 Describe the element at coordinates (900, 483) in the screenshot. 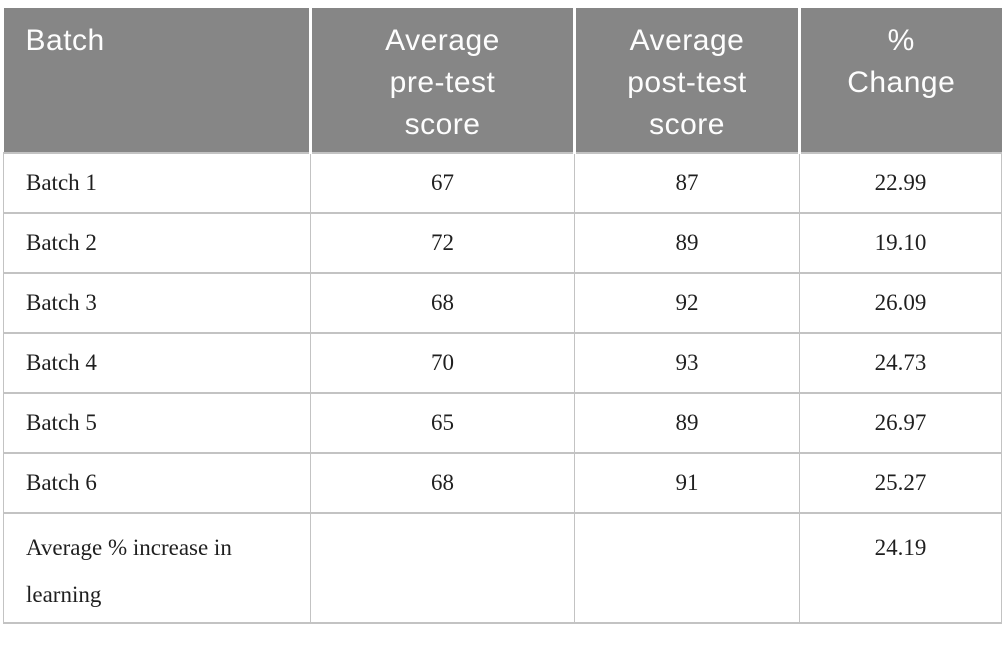

I see `cell-percent-change: 25.27` at that location.